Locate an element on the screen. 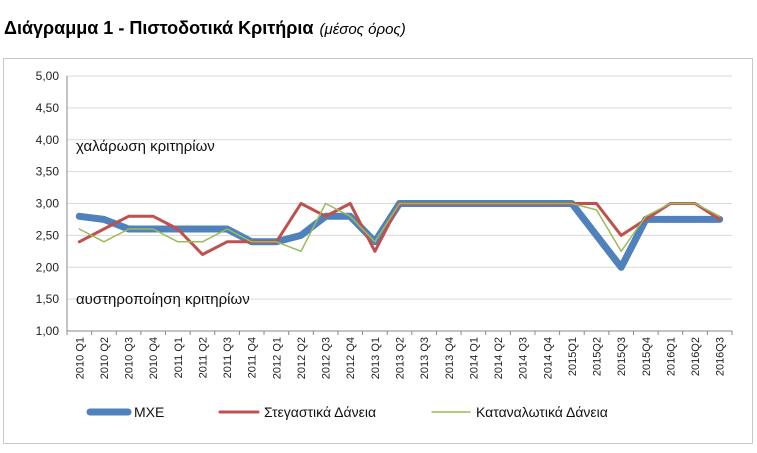 The image size is (757, 453). x-tick-label: 2014 Q2 is located at coordinates (499, 358).